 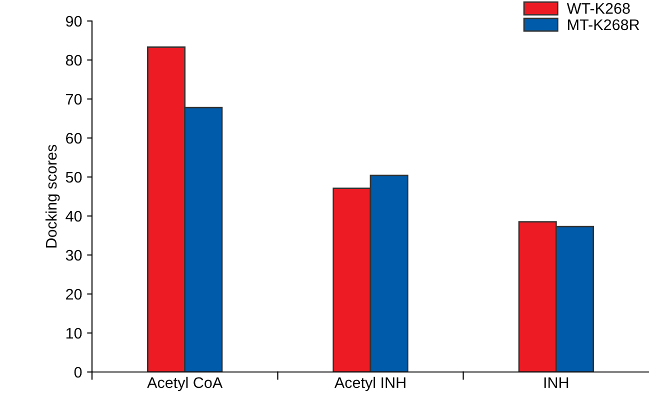 What do you see at coordinates (74, 99) in the screenshot?
I see `y-tick-label: 70` at bounding box center [74, 99].